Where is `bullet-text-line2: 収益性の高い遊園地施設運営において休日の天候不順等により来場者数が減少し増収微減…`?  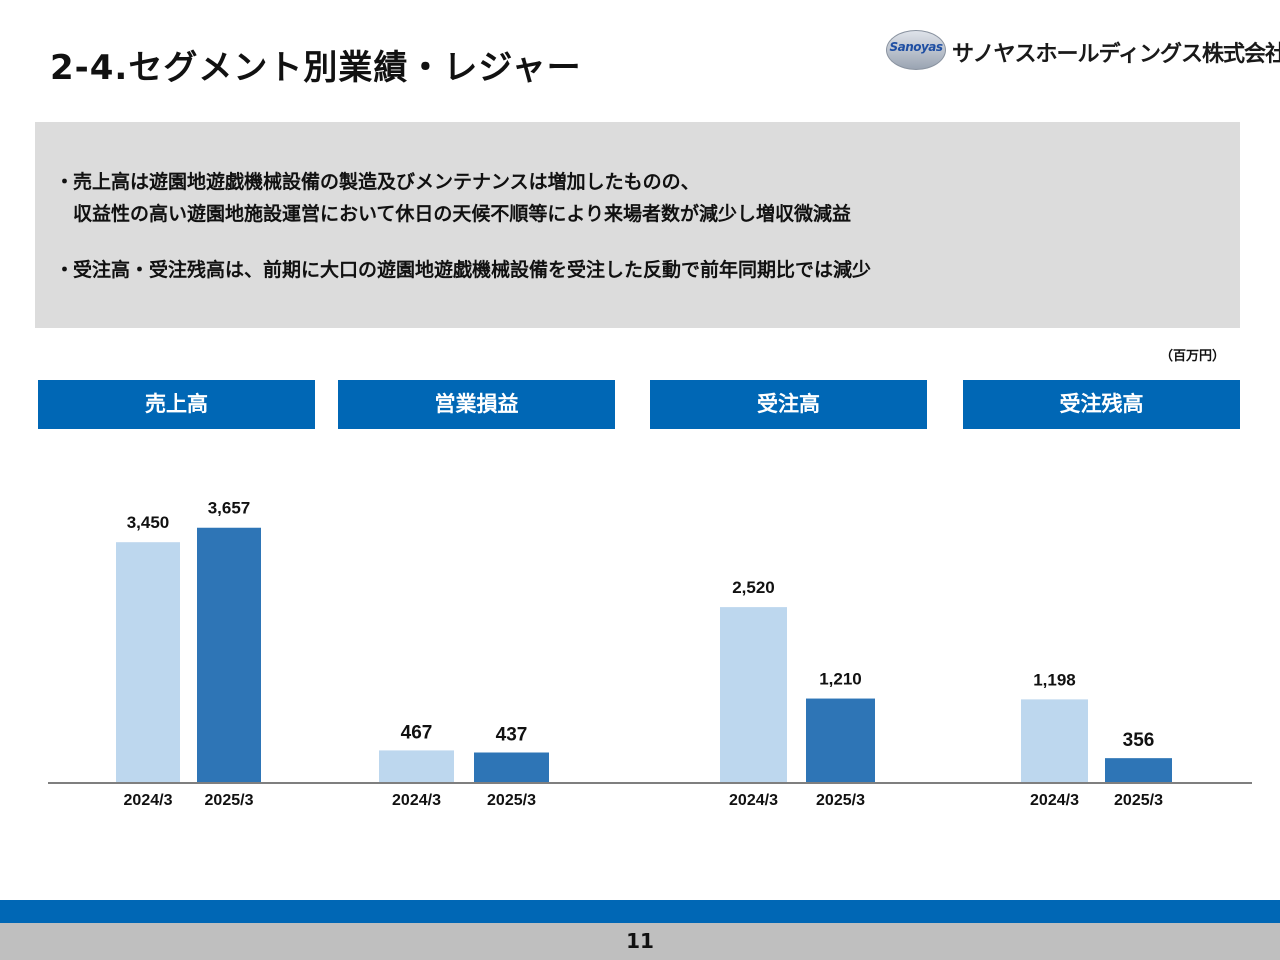
bullet-text-line2: 収益性の高い遊園地施設運営において休日の天候不順等により来場者数が減少し増収微減… is located at coordinates (462, 214).